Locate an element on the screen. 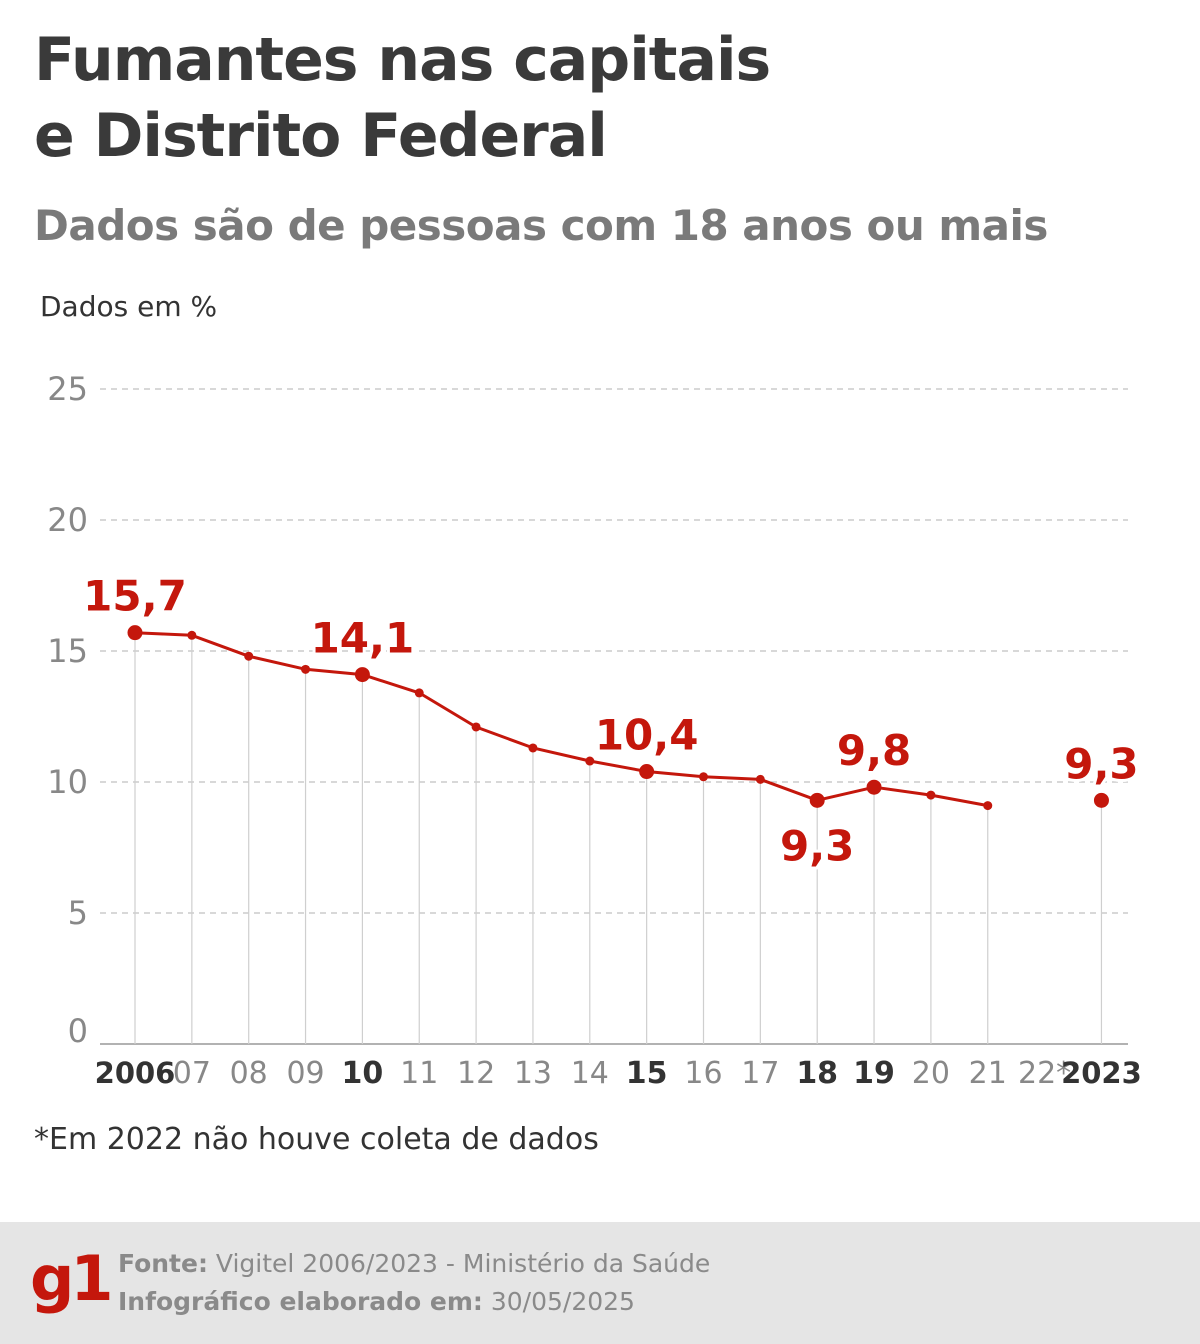 The height and width of the screenshot is (1344, 1200). footnote: *Em 2022 não houve coleta de dados is located at coordinates (316, 1139).